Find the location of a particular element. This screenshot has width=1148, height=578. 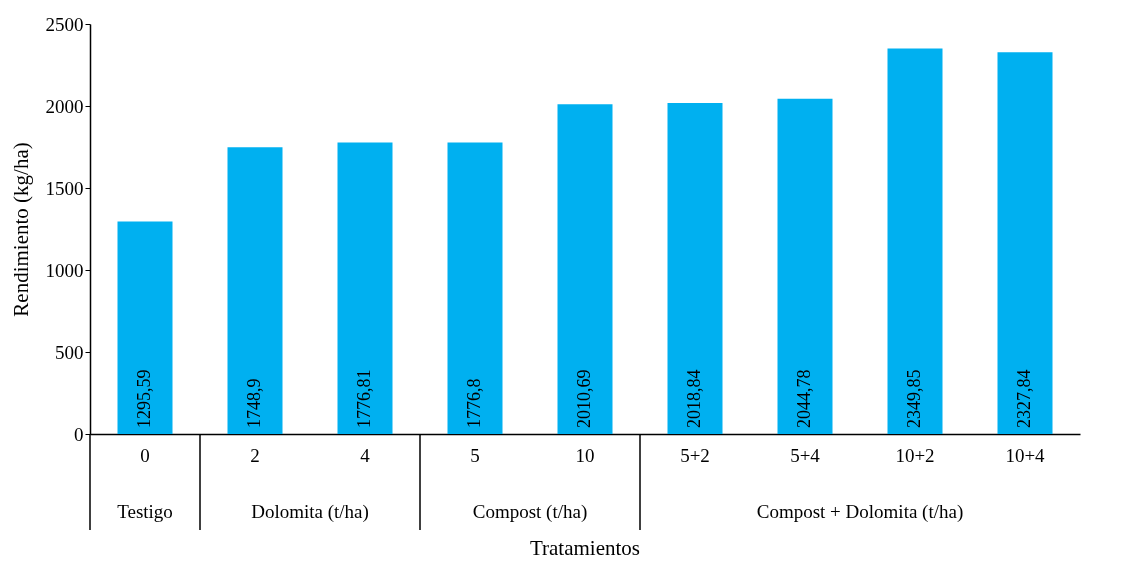

text: Compost + Dolomita (t/ha) is located at coordinates (860, 512).